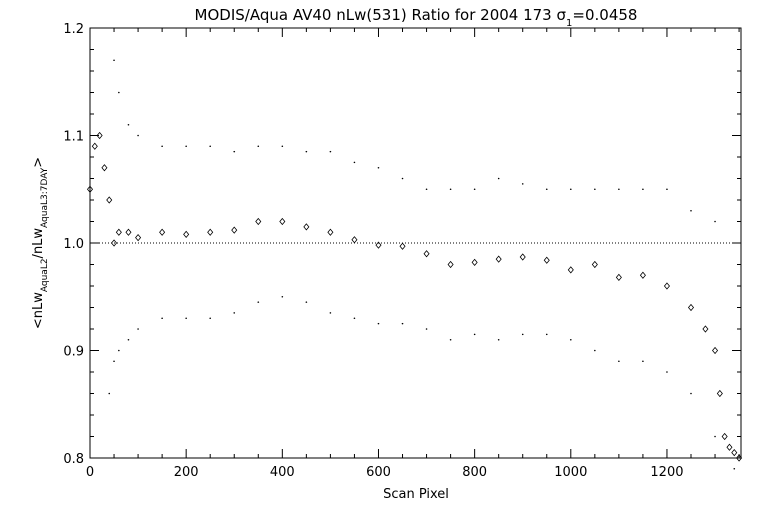  What do you see at coordinates (378, 472) in the screenshot?
I see `x-tick-label: 600` at bounding box center [378, 472].